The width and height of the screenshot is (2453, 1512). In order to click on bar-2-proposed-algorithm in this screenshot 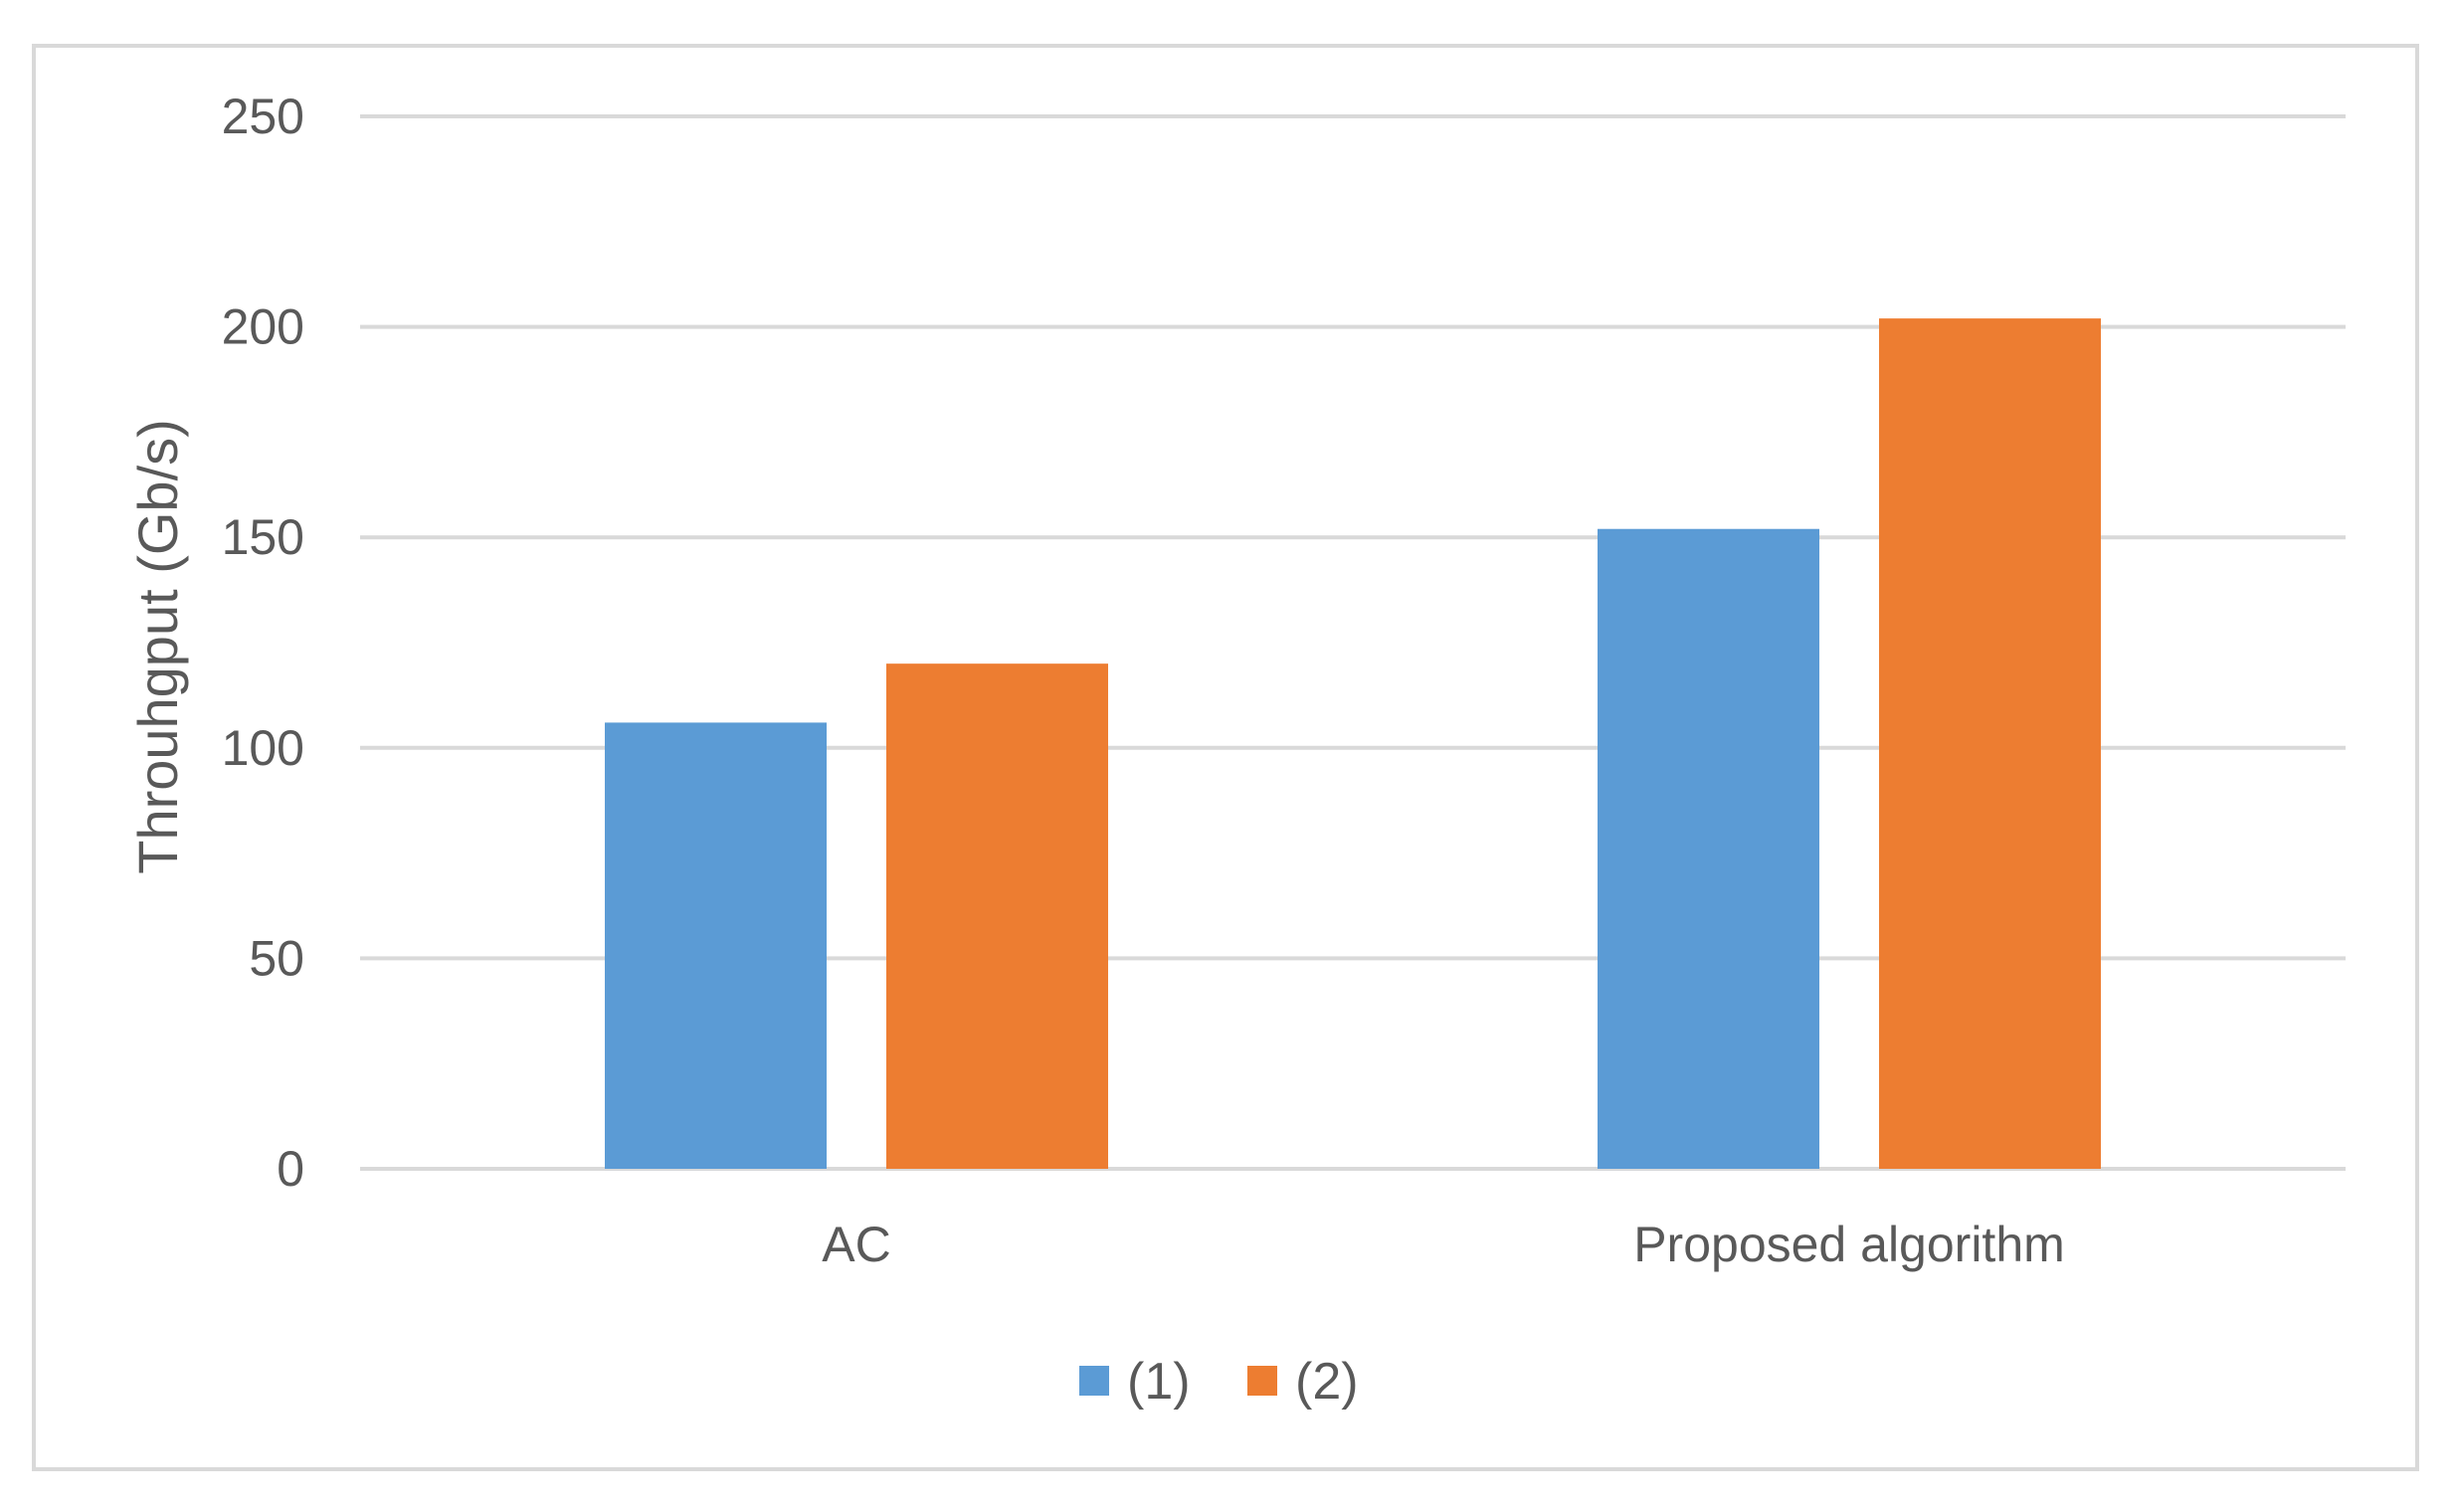, I will do `click(1990, 743)`.